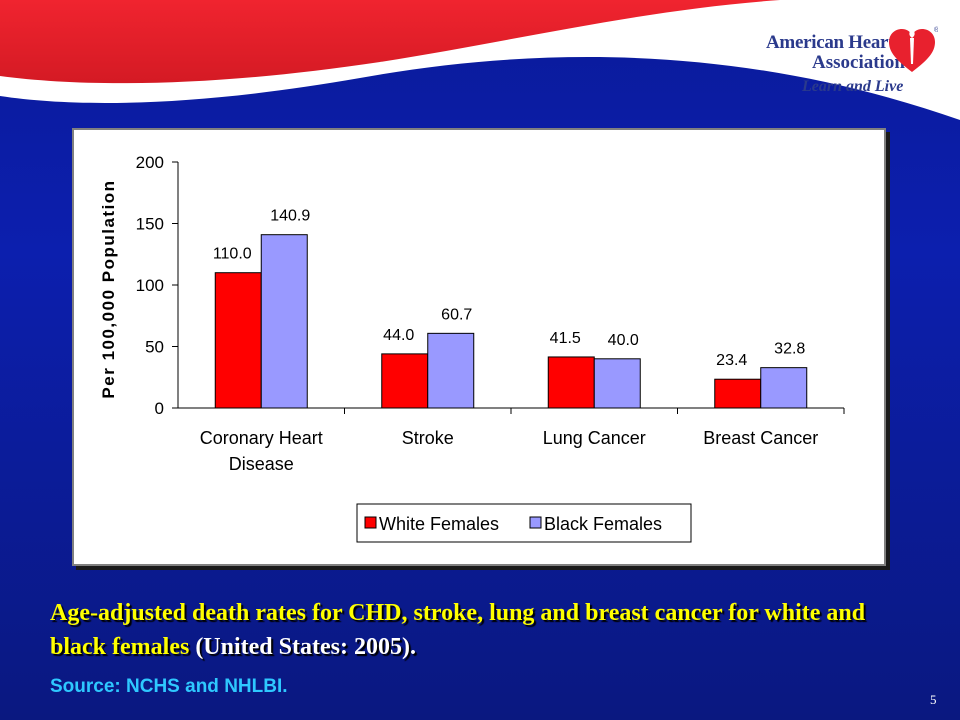 The width and height of the screenshot is (960, 720). Describe the element at coordinates (603, 524) in the screenshot. I see `legend-label: Black Females` at that location.